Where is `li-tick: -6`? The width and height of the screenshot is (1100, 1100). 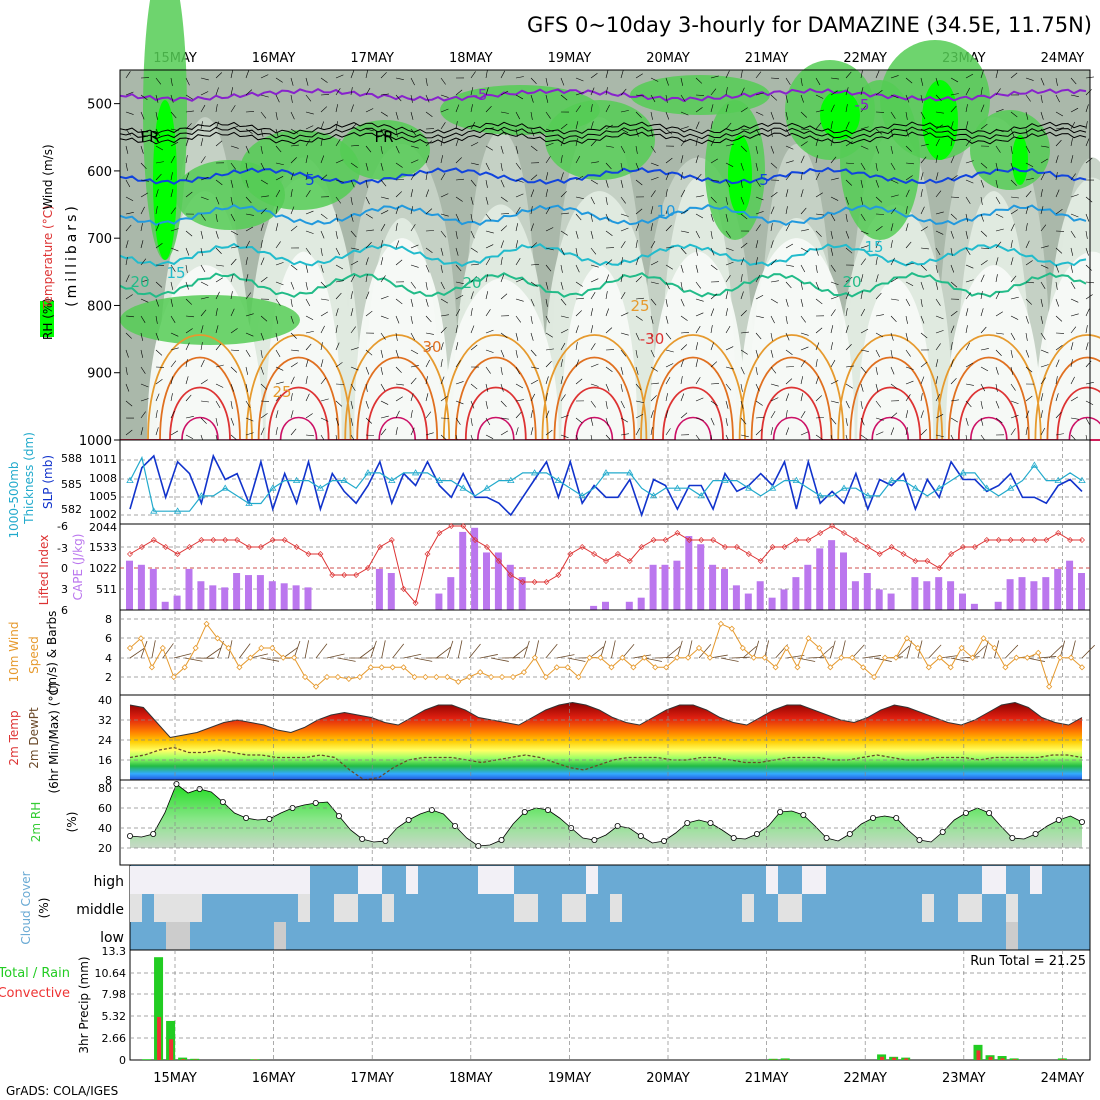 li-tick: -6 is located at coordinates (62, 526).